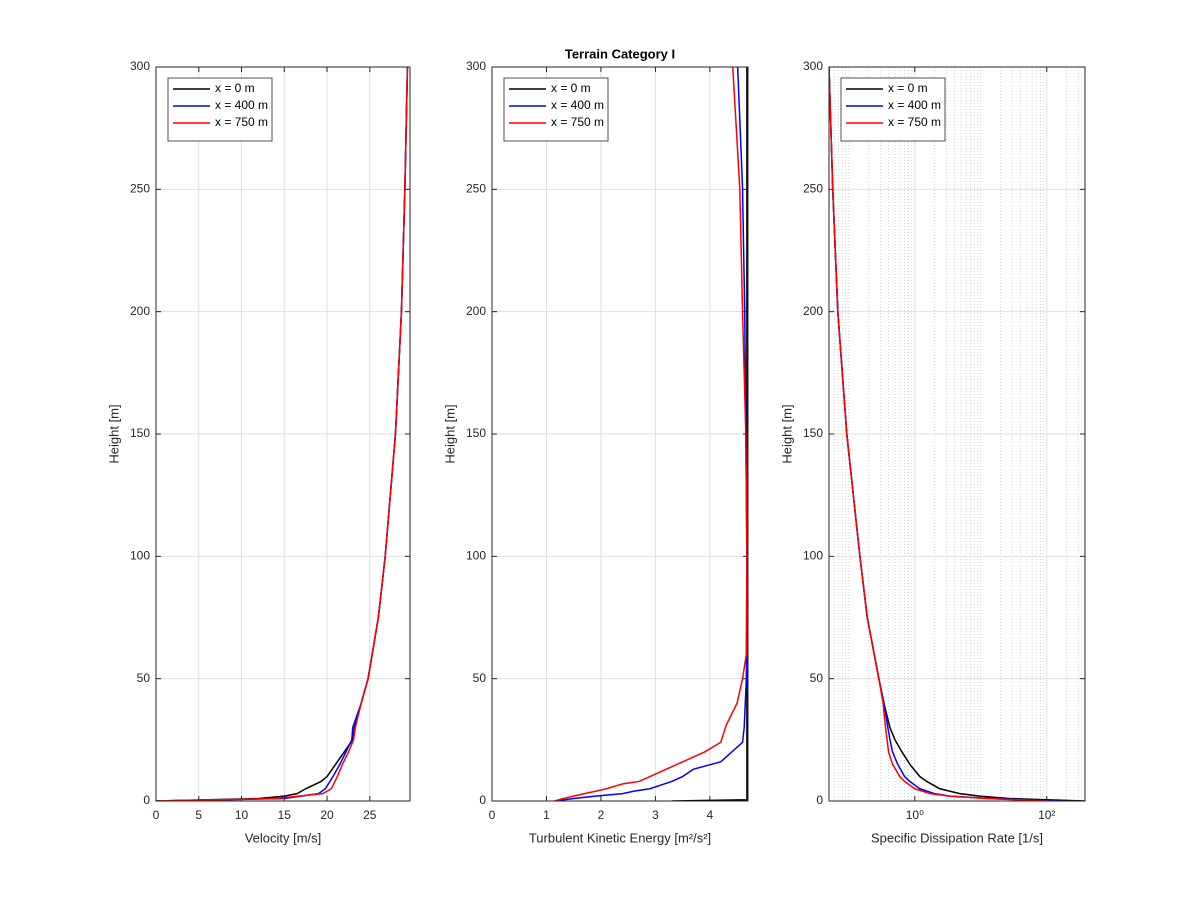  I want to click on x-tick-label: 20, so click(327, 815).